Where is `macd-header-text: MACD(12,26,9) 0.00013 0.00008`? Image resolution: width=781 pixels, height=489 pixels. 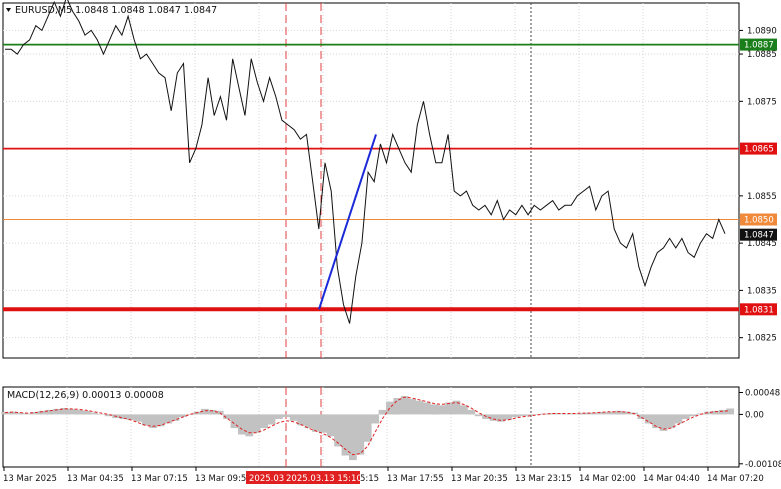 macd-header-text: MACD(12,26,9) 0.00013 0.00008 is located at coordinates (85, 395).